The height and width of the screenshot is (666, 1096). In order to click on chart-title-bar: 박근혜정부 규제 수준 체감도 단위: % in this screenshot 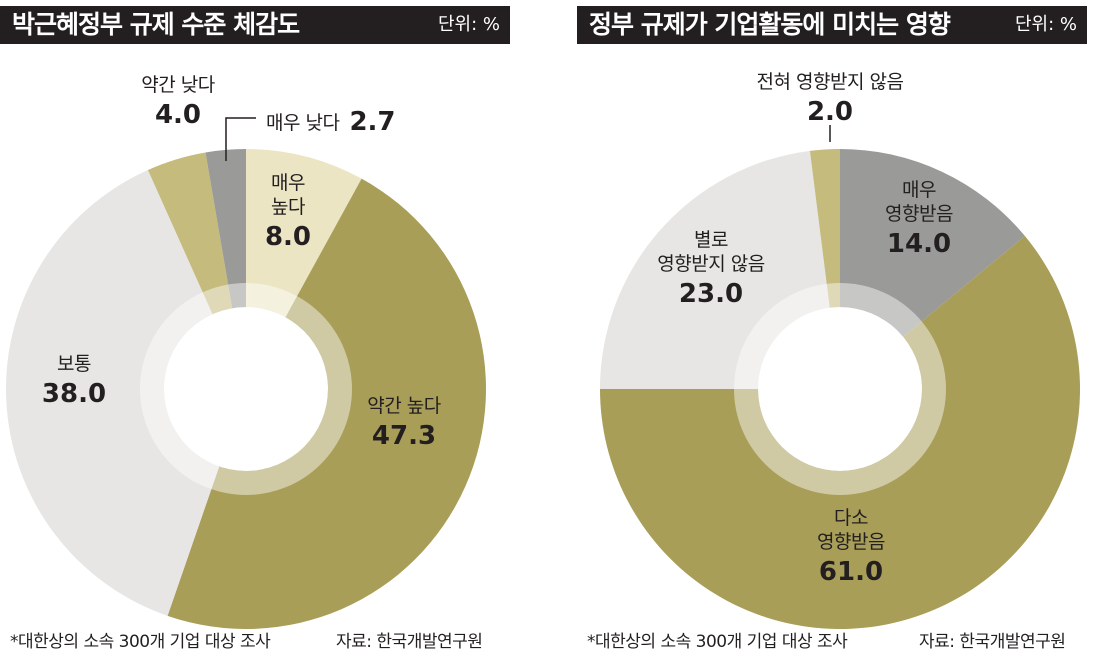, I will do `click(255, 25)`.